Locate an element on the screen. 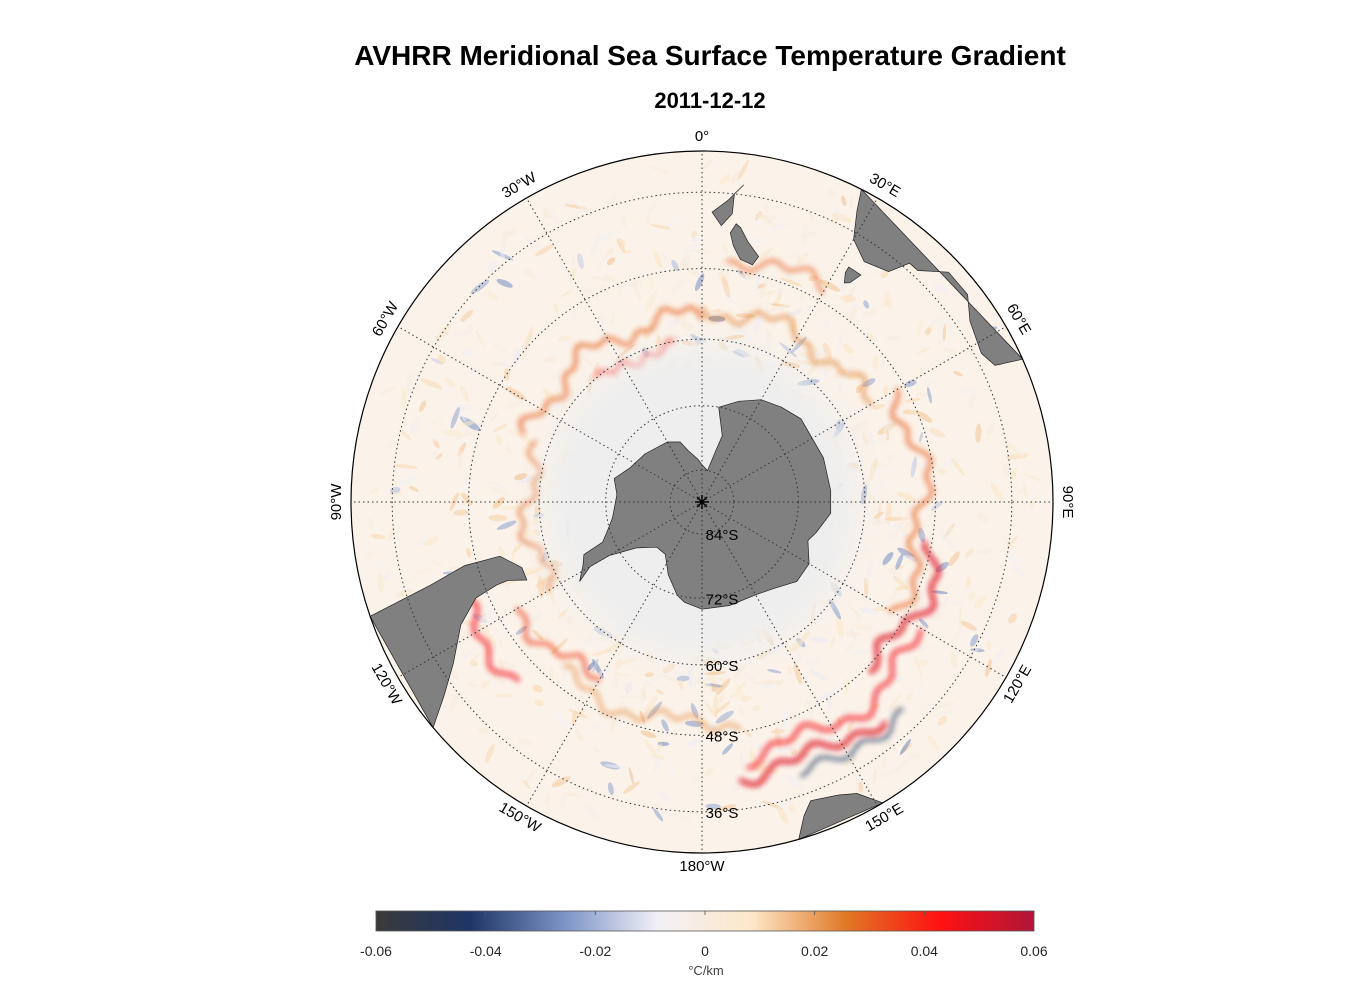  latitude-label: 36°S is located at coordinates (722, 813).